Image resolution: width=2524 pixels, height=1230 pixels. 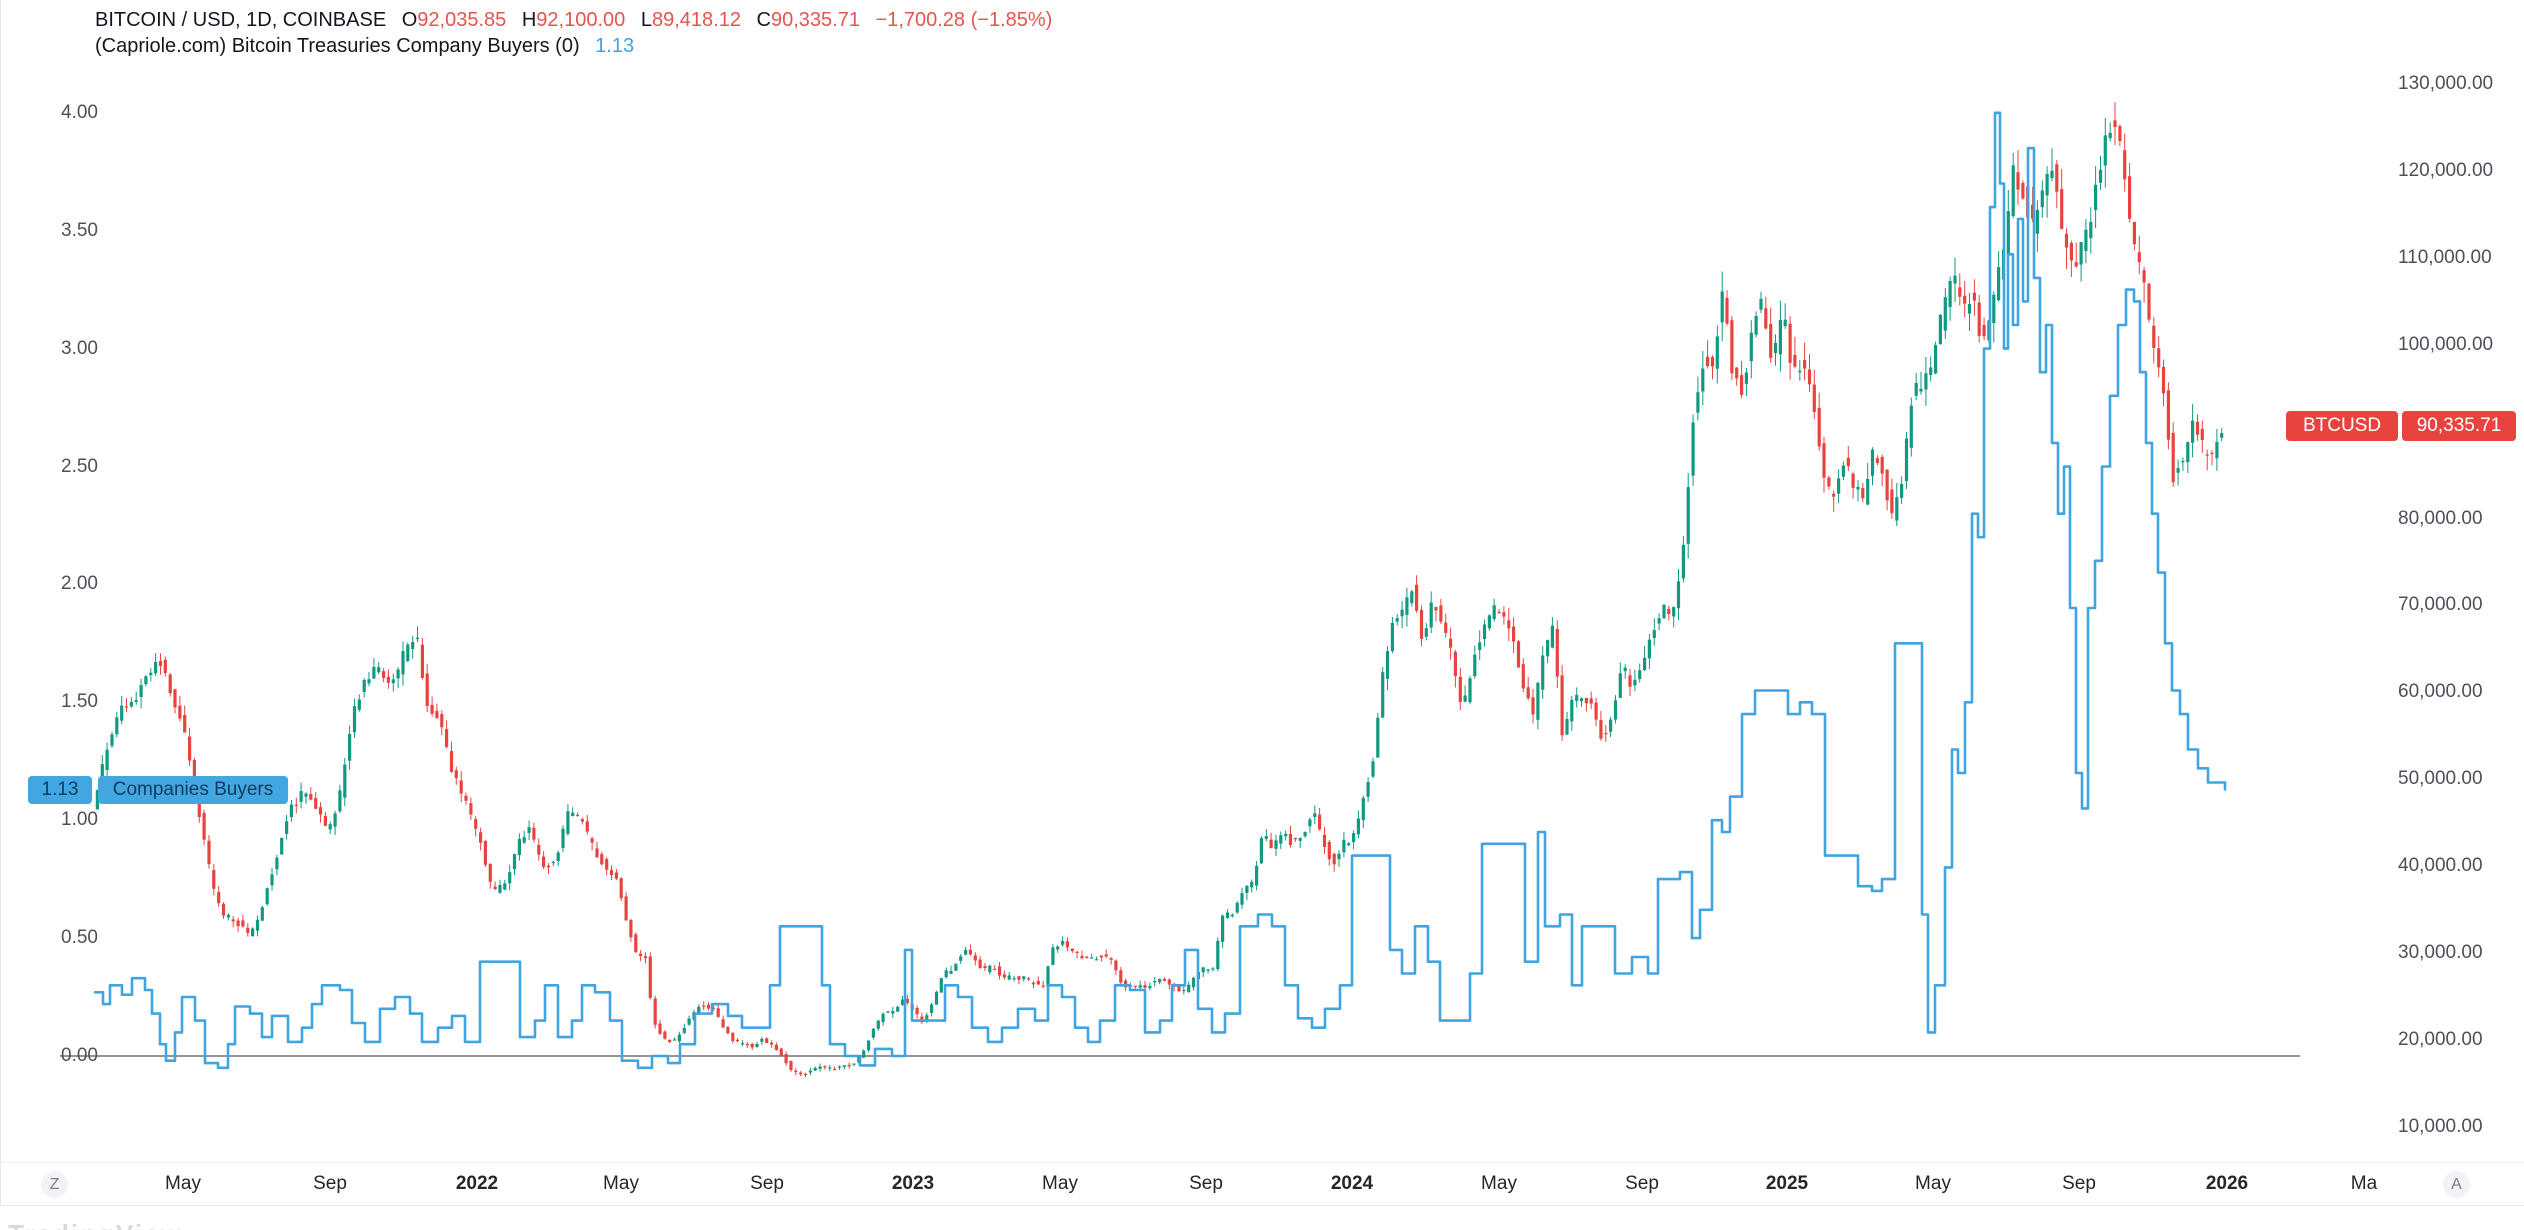 What do you see at coordinates (615, 46) in the screenshot?
I see `indicator-value: 1.13` at bounding box center [615, 46].